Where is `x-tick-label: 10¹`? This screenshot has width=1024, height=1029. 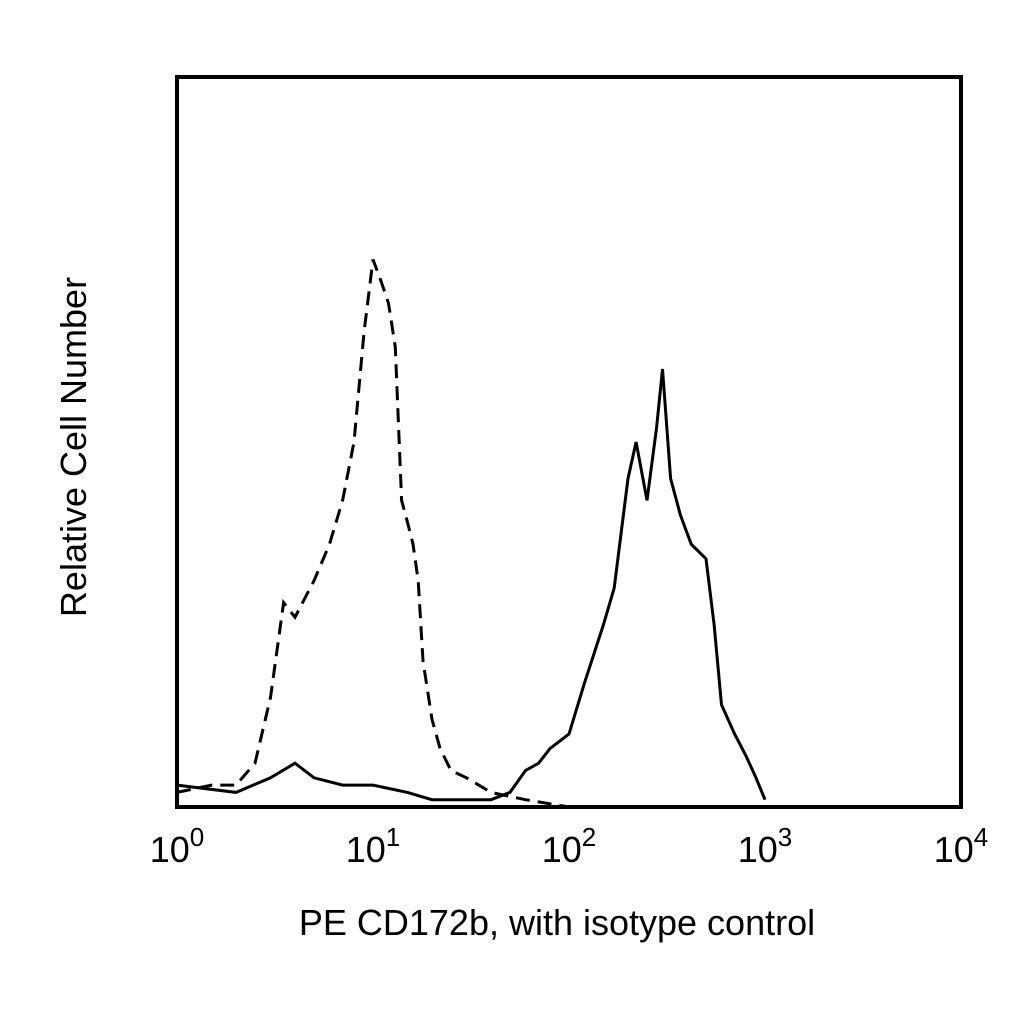 x-tick-label: 10¹ is located at coordinates (373, 846).